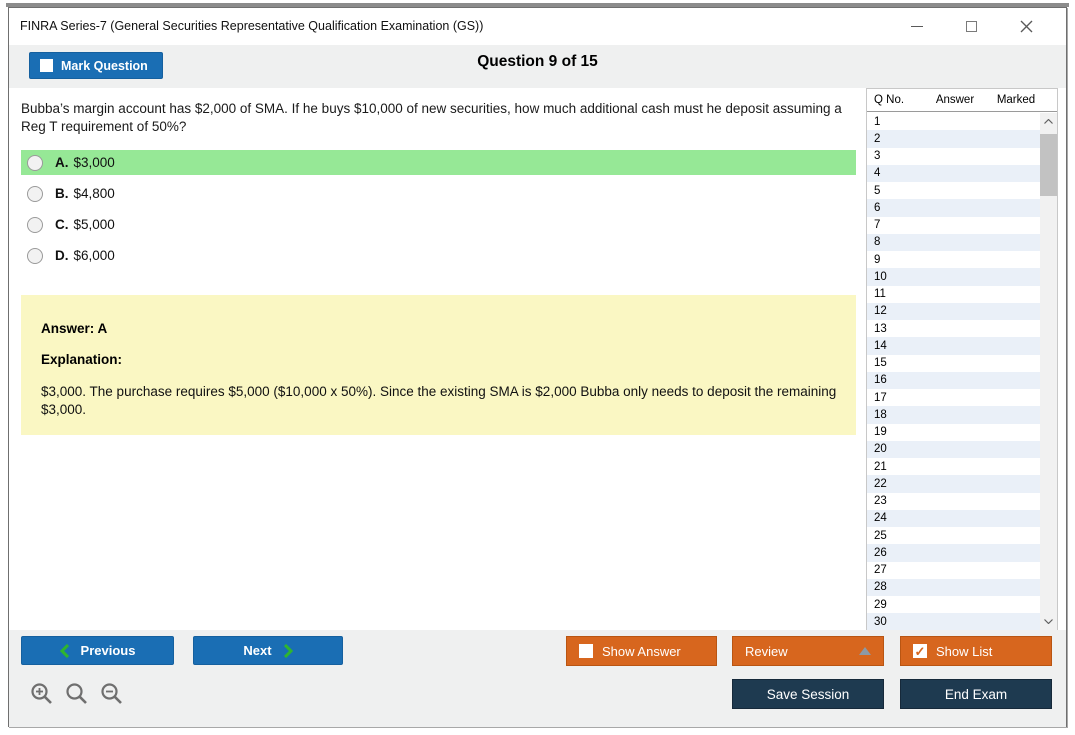  I want to click on chevron-down-icon, so click(1048, 621).